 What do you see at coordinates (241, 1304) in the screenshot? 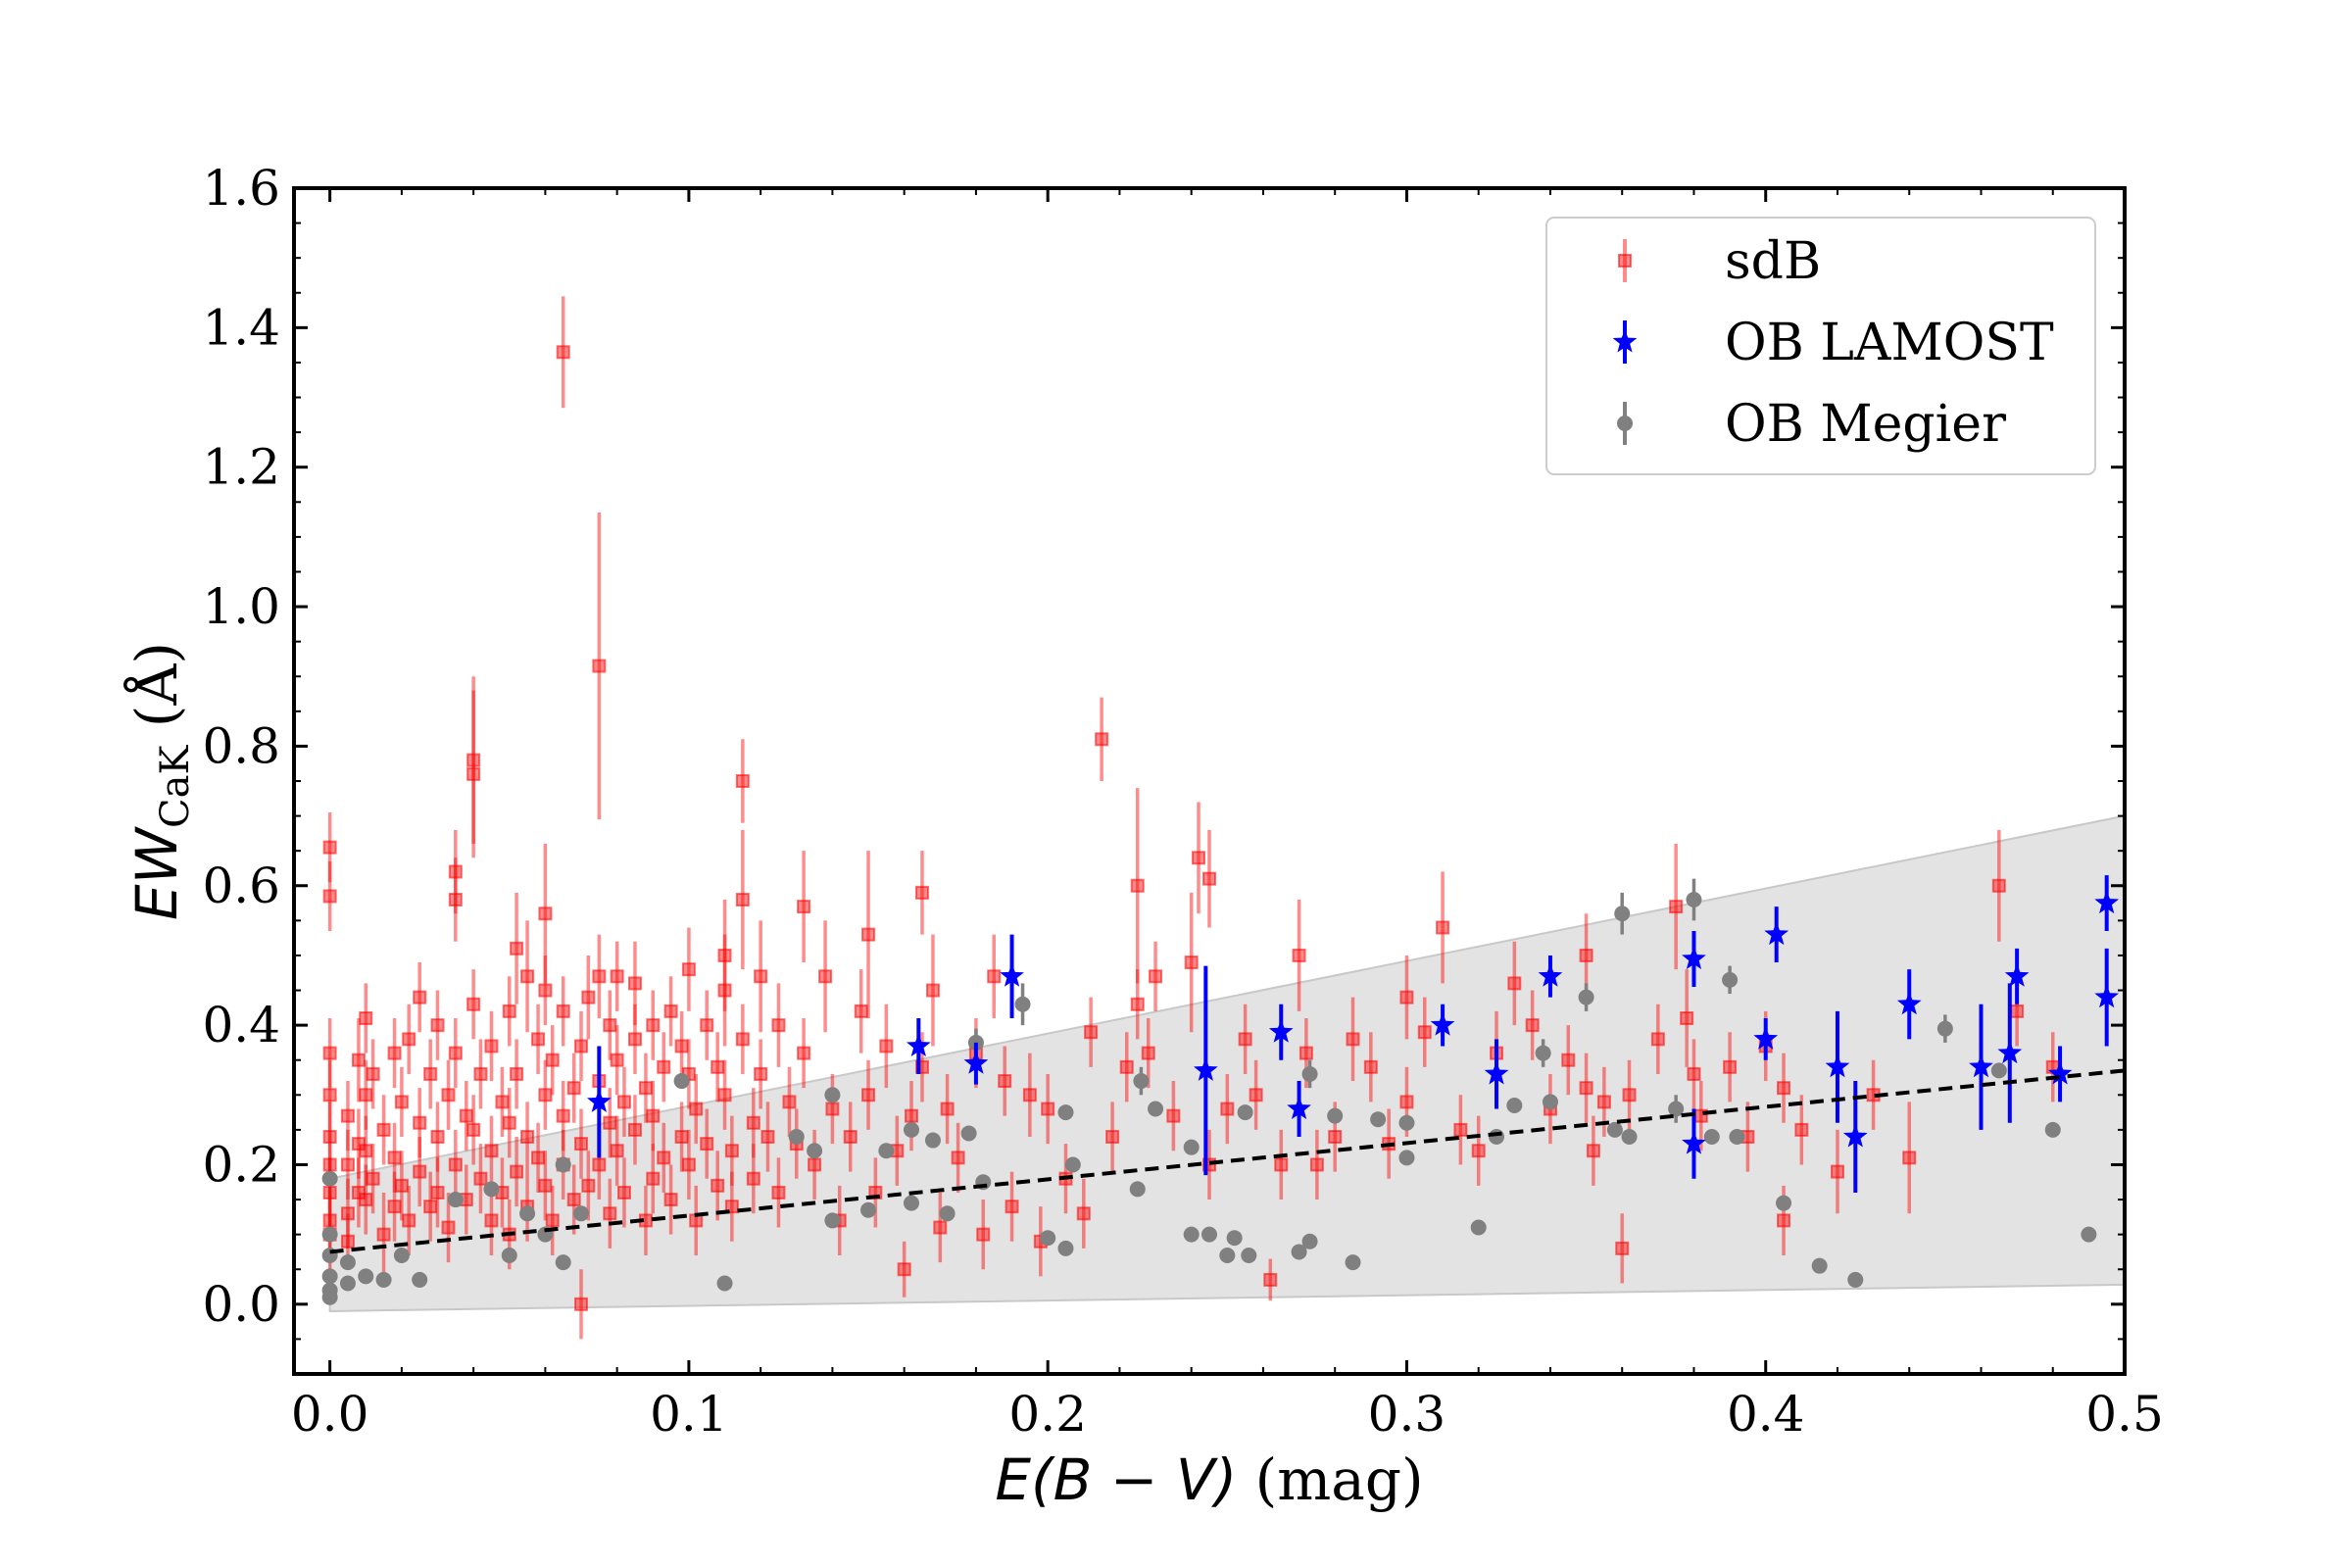
I see `y-tick-label: 0.0` at bounding box center [241, 1304].